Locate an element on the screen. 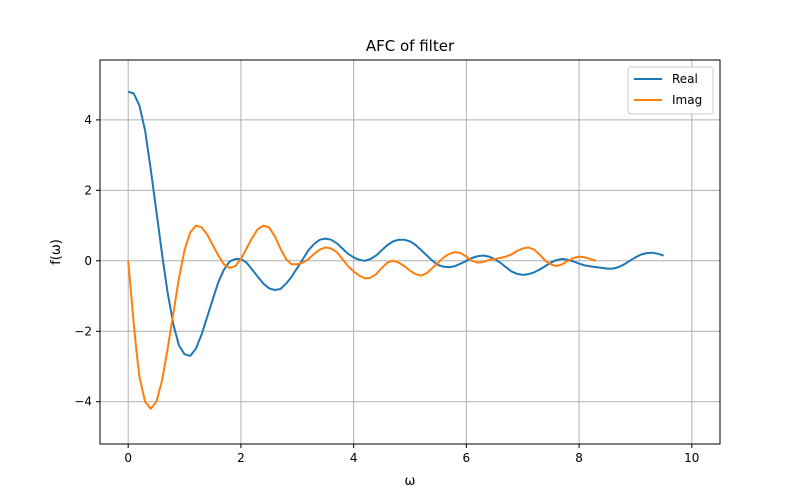 The image size is (800, 504). legend-label-real: Real is located at coordinates (685, 79).